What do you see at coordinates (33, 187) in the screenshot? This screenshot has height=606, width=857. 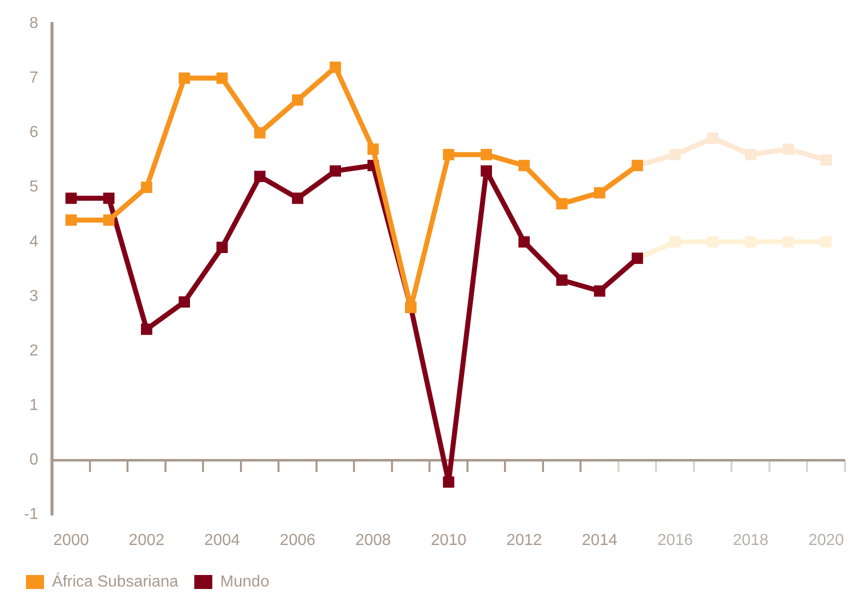 I see `y-tick-label: 5` at bounding box center [33, 187].